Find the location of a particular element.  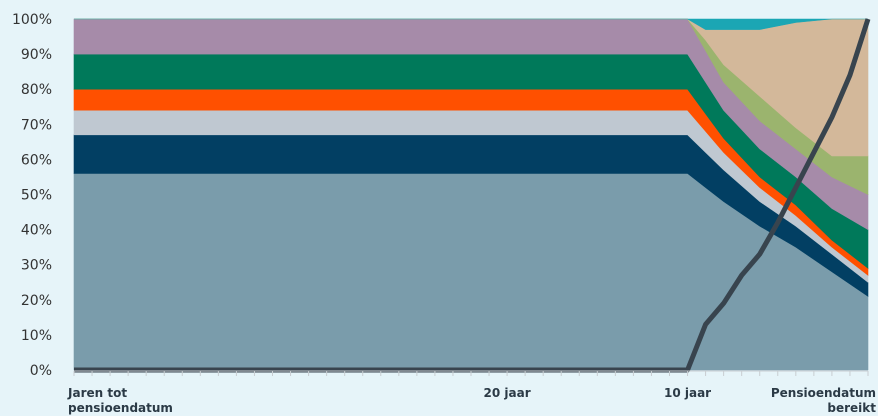

x-tick-label: 10 jaar is located at coordinates (687, 393).